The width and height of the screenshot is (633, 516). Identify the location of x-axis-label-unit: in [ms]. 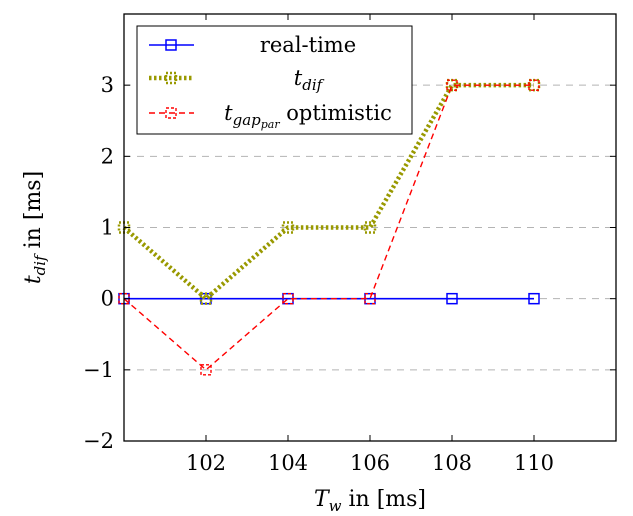
(384, 499).